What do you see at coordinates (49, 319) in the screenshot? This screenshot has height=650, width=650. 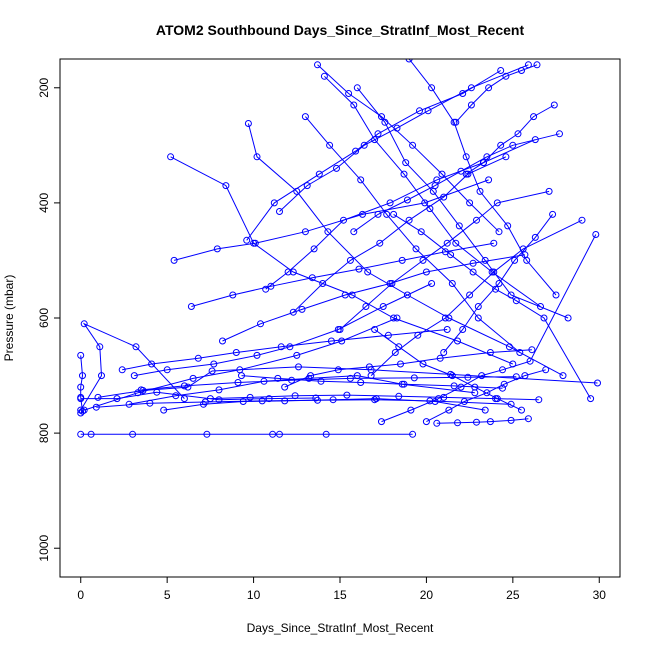 I see `y-axis: 200 400 600 800 1000` at bounding box center [49, 319].